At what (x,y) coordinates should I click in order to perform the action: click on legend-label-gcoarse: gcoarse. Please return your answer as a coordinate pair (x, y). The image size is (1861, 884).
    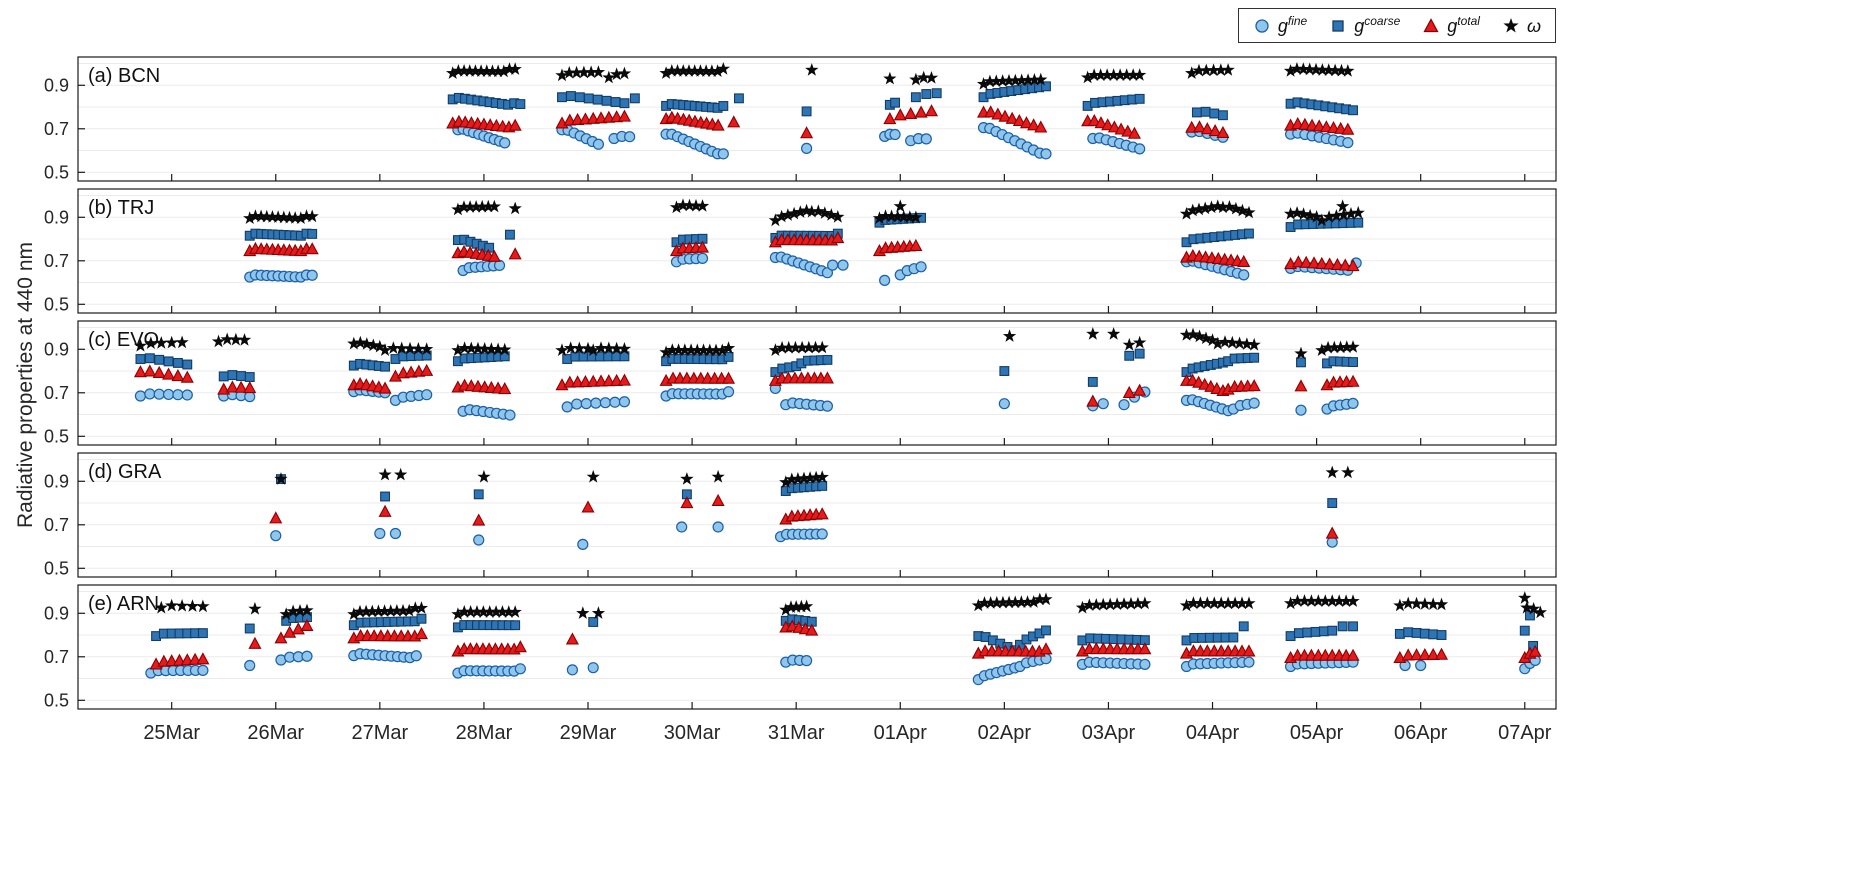
    Looking at the image, I should click on (1377, 25).